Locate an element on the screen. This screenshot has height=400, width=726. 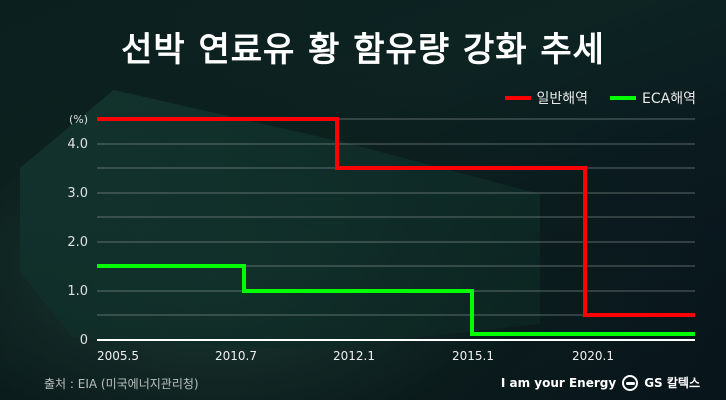
slogan: I am your Energy is located at coordinates (558, 382).